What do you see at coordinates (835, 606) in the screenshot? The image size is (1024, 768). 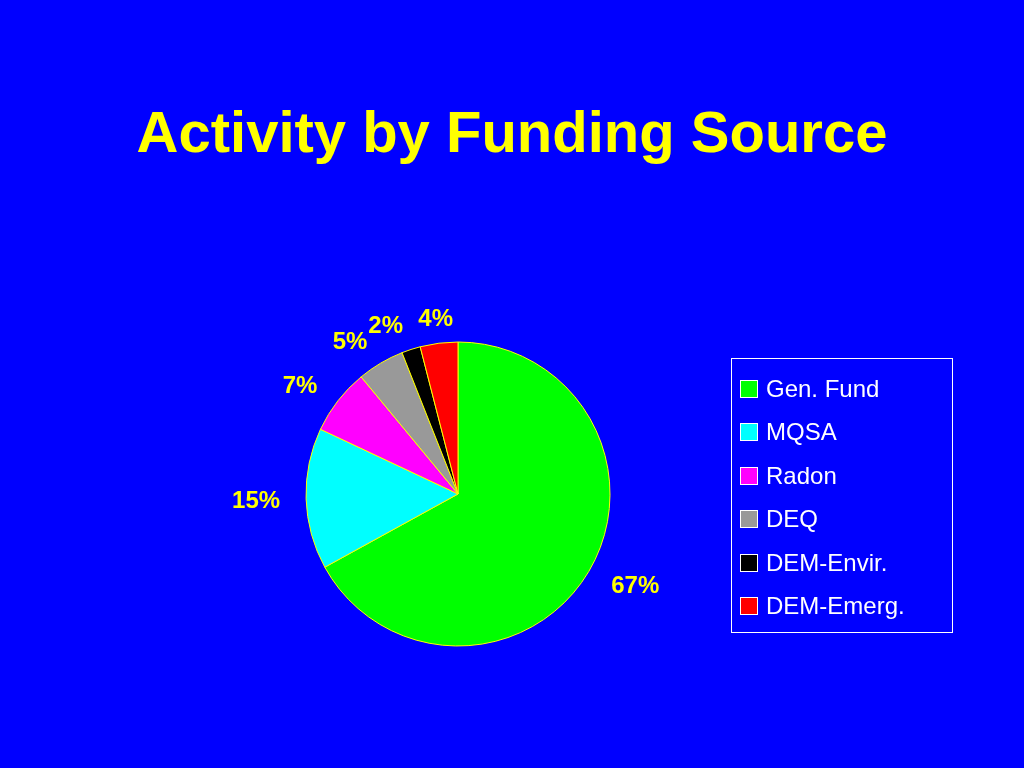 I see `legend-label: DEM-Emerg.` at bounding box center [835, 606].